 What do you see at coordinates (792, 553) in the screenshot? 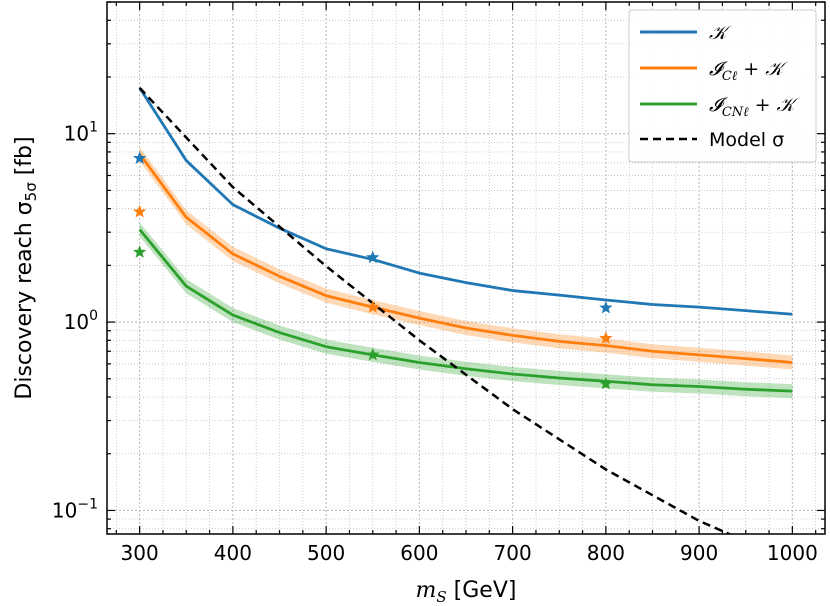
I see `x-tick-label: 1000` at bounding box center [792, 553].